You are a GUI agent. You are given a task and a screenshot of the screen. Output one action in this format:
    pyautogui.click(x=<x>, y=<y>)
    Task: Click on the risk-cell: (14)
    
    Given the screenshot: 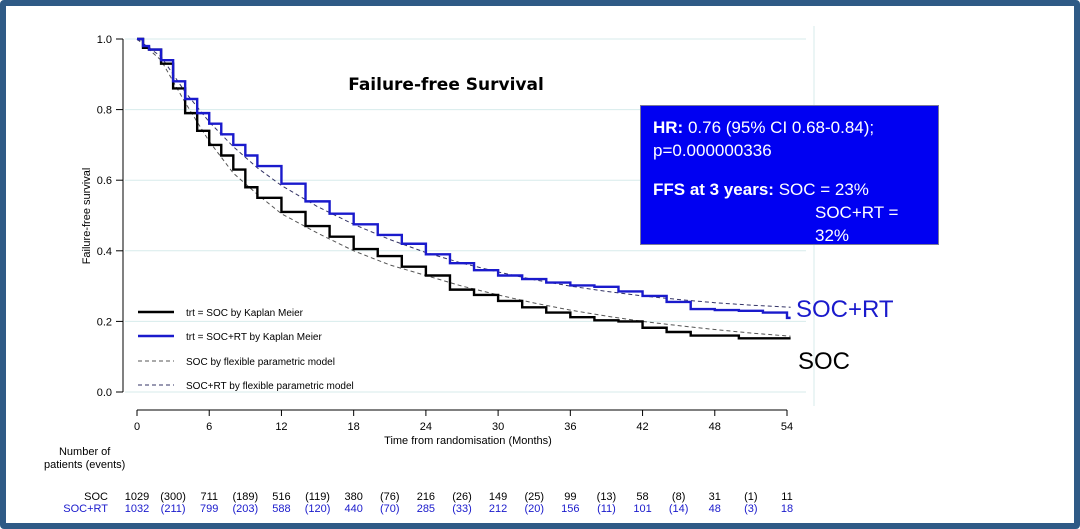 What is the action you would take?
    pyautogui.click(x=678, y=509)
    